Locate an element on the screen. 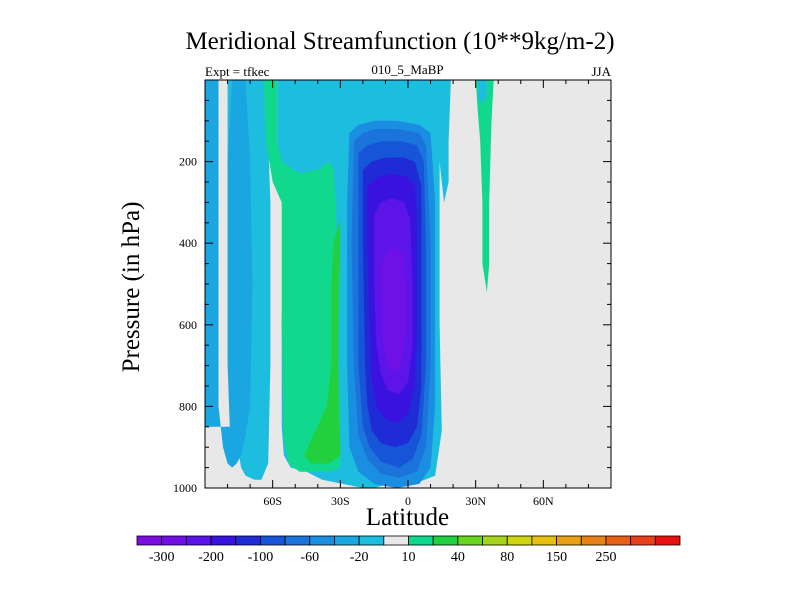 The width and height of the screenshot is (800, 600). x-tick-label: 60N is located at coordinates (543, 501).